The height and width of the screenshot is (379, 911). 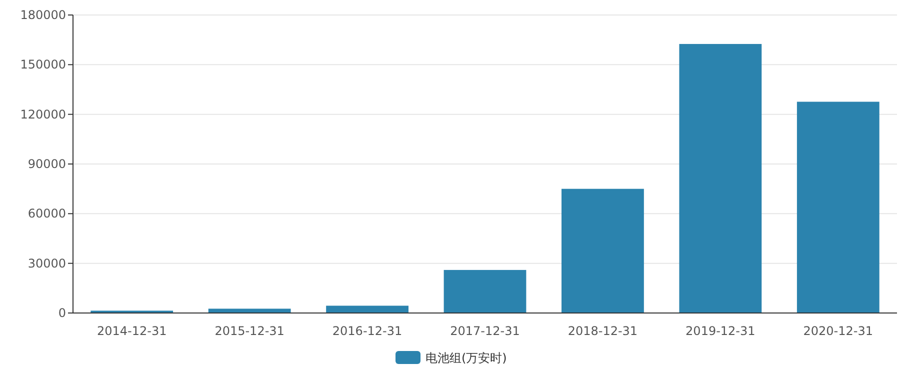 What do you see at coordinates (367, 331) in the screenshot?
I see `x-tick-label: 2016-12-31` at bounding box center [367, 331].